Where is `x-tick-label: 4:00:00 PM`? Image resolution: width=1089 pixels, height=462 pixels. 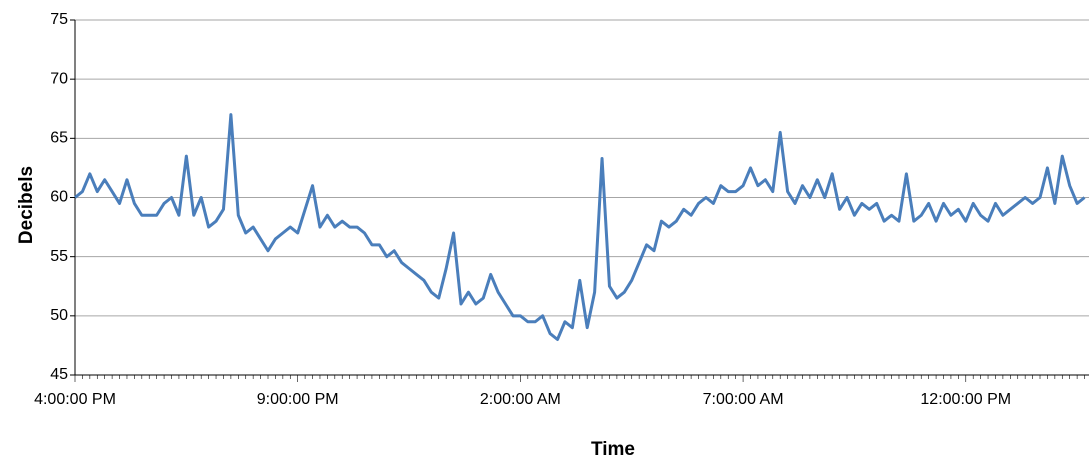
x-tick-label: 4:00:00 PM is located at coordinates (75, 399).